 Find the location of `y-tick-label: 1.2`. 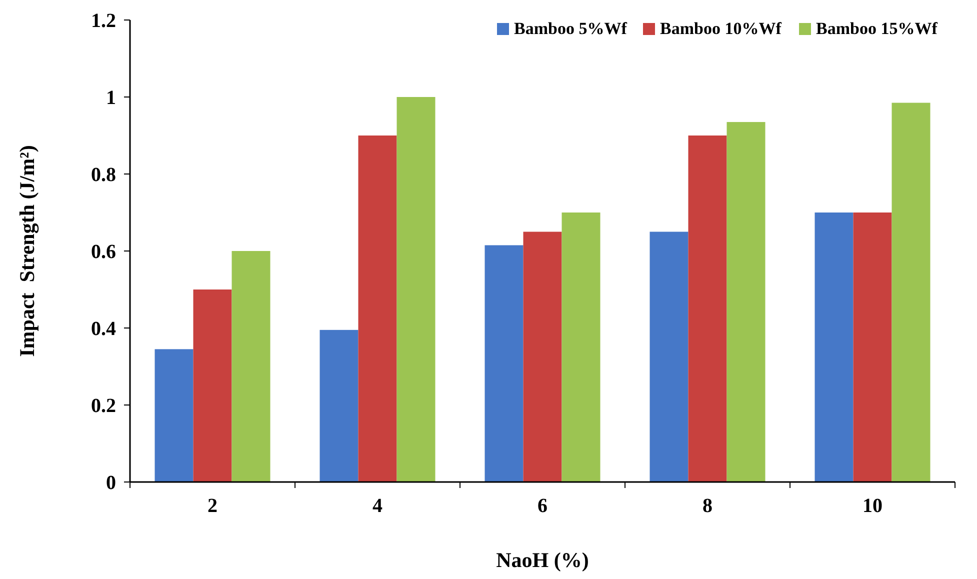

y-tick-label: 1.2 is located at coordinates (103, 21).